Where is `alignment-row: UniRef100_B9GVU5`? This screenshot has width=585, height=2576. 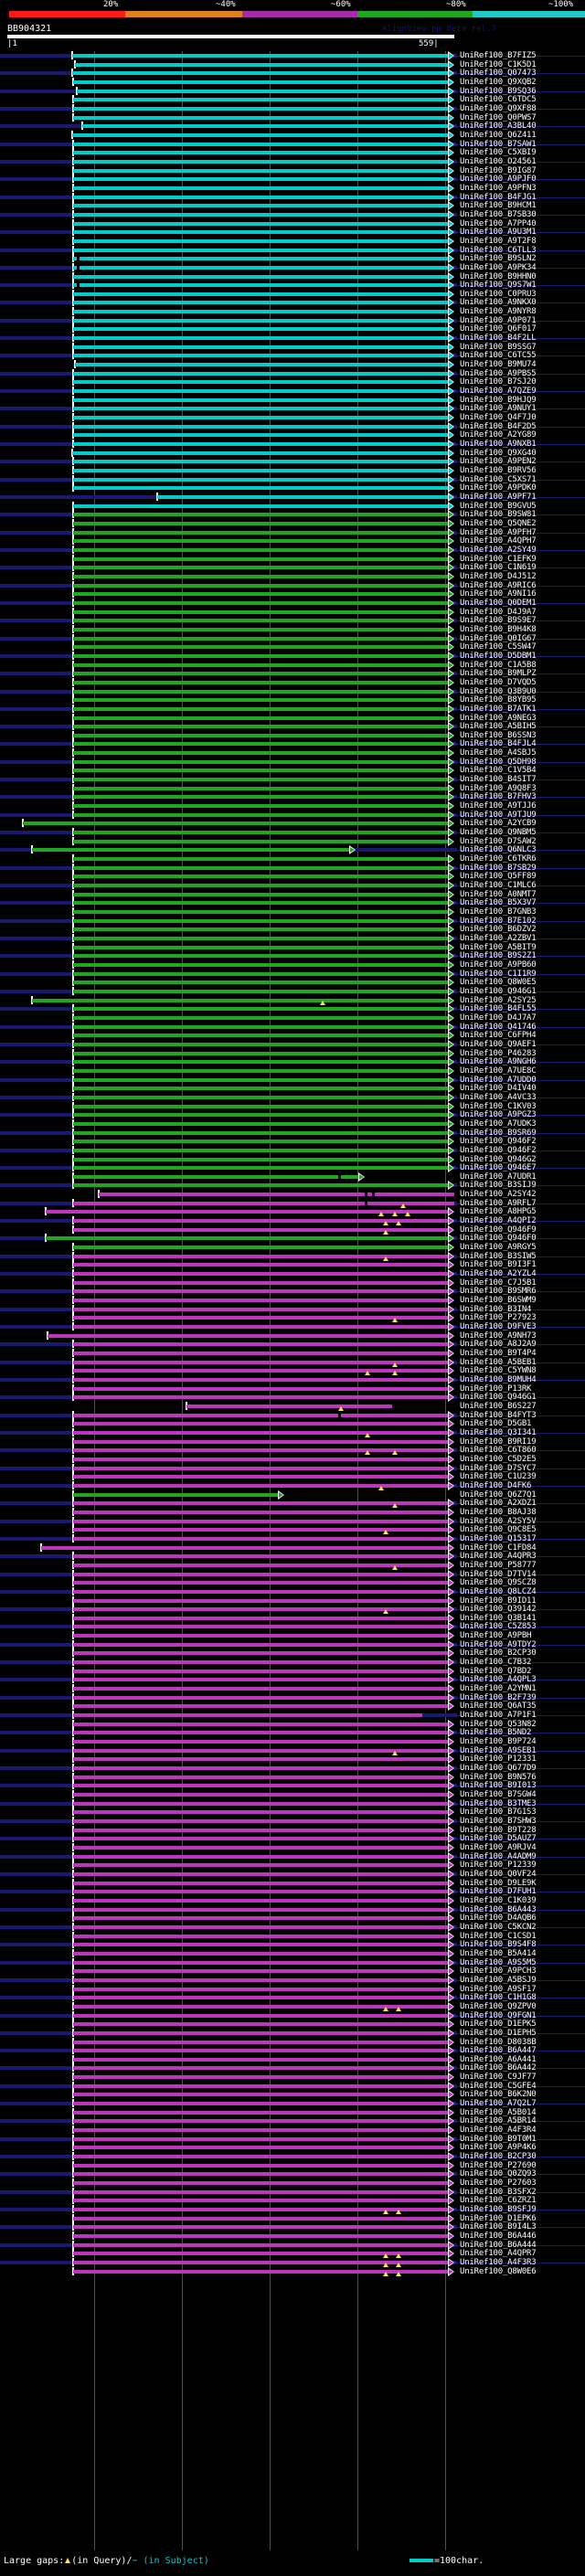 alignment-row: UniRef100_B9GVU5 is located at coordinates (293, 506).